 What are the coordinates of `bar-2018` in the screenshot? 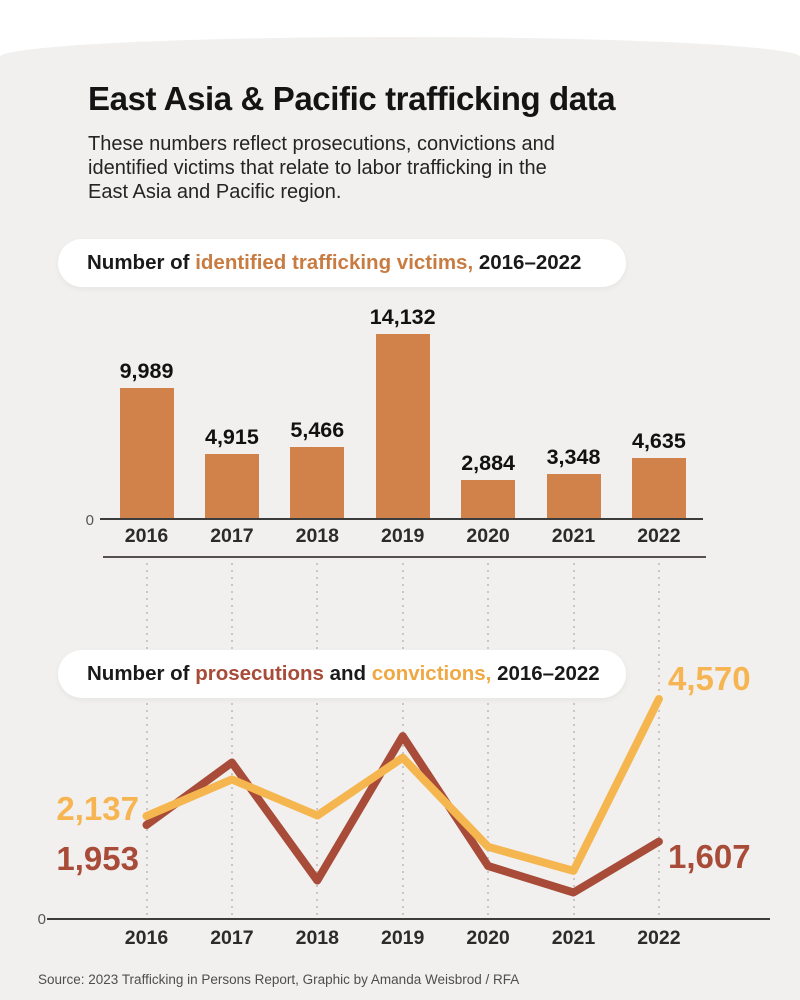 It's located at (317, 482).